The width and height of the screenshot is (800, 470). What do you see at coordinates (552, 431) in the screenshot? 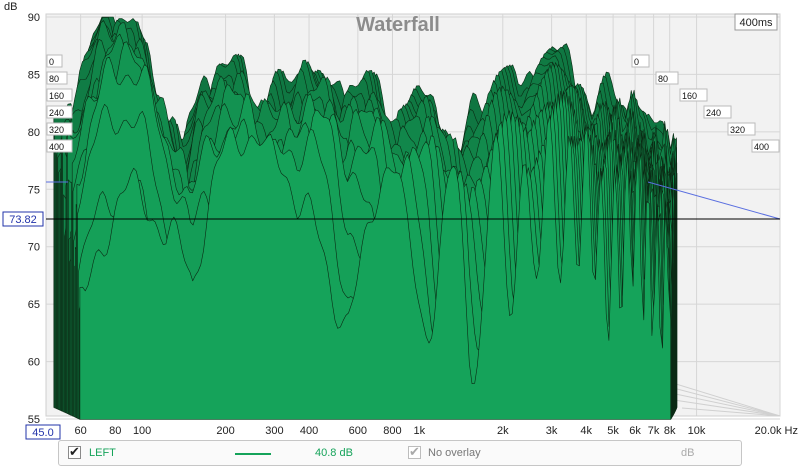
I see `x-tick-label: 3k` at bounding box center [552, 431].